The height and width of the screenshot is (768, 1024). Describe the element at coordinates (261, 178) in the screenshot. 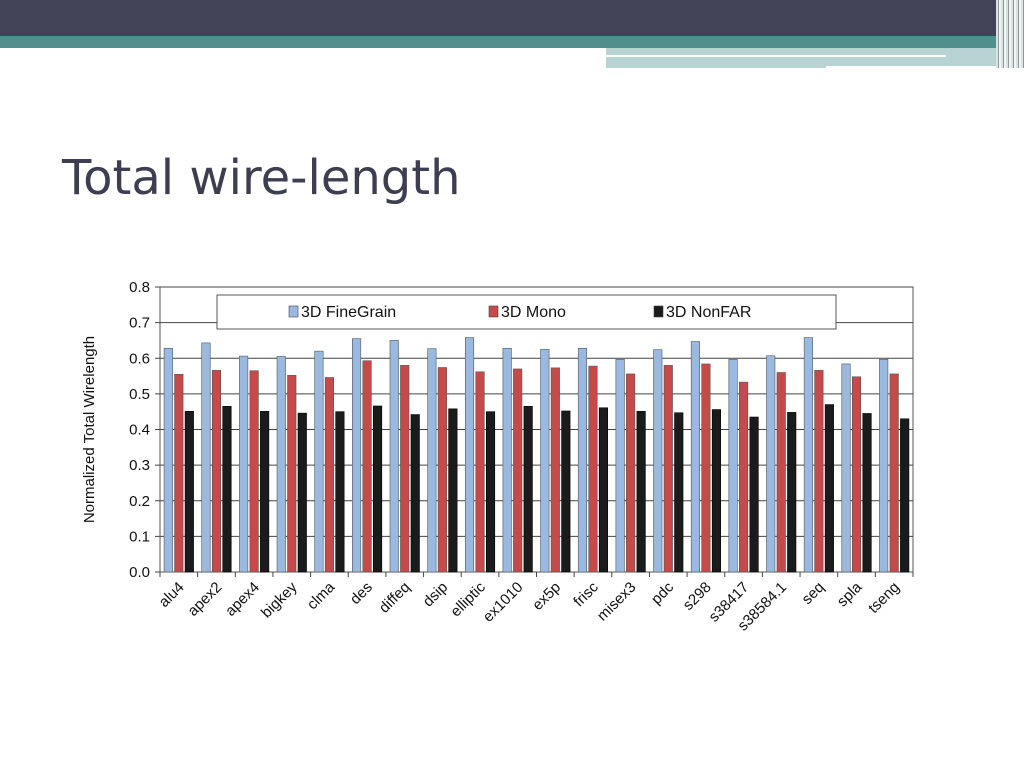

I see `slide-title: Total wire-length` at that location.